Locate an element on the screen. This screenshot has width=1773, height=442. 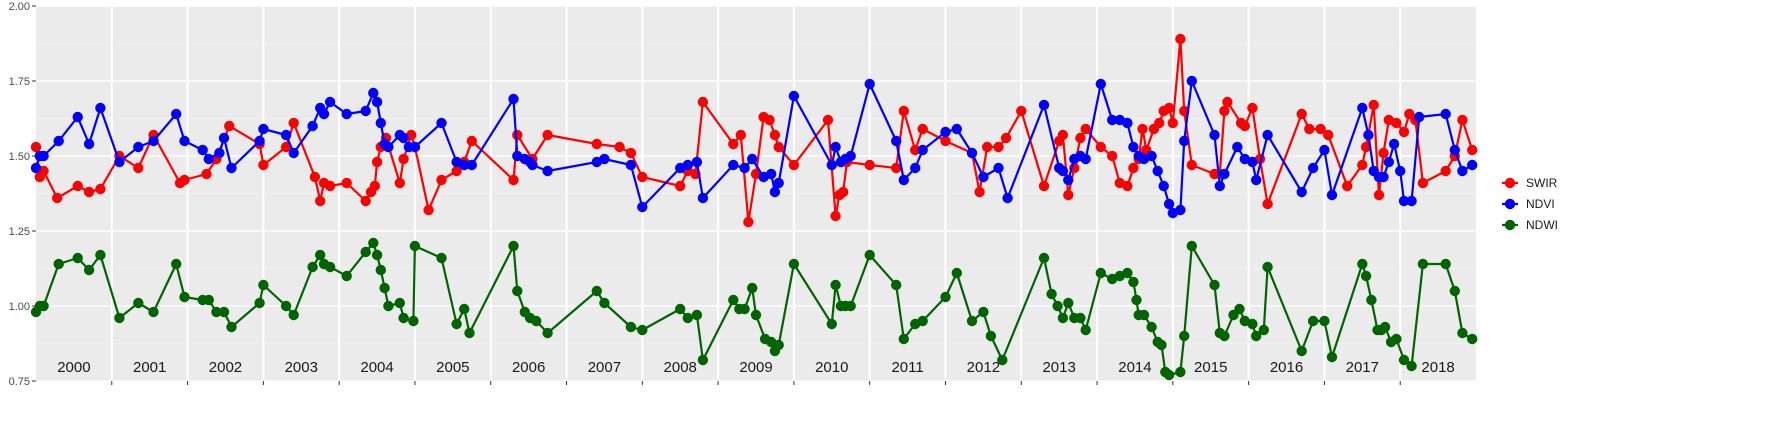
legend-item-swir: SWIR is located at coordinates (1530, 183).